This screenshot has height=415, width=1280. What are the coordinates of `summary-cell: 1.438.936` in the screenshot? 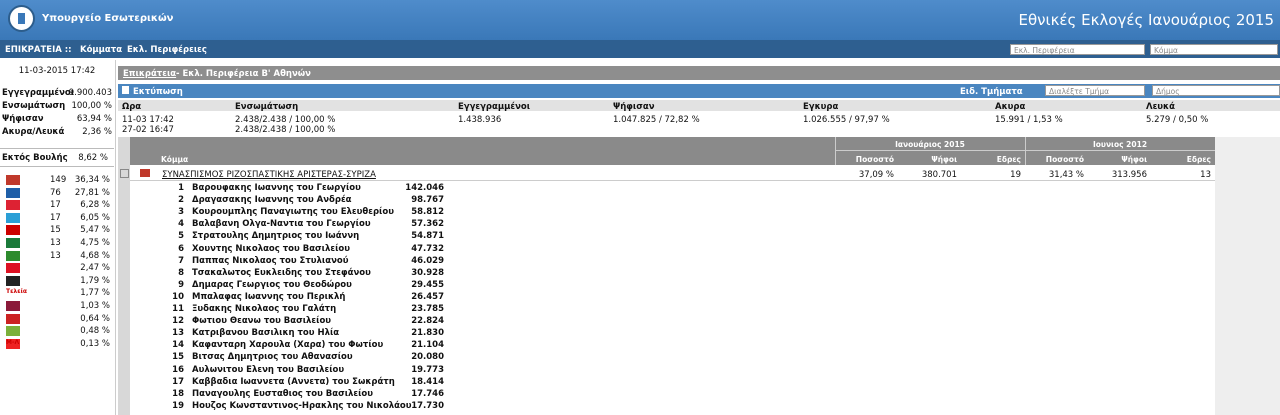 It's located at (480, 120).